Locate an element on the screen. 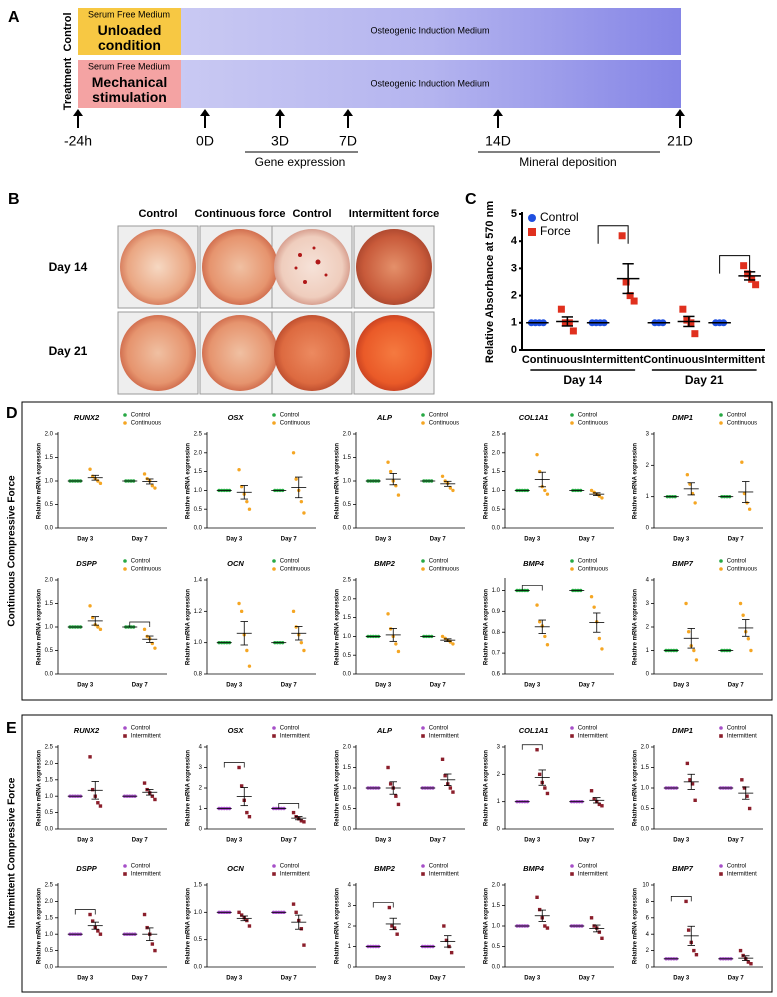 This screenshot has height=997, width=777. y-tick-label: 6 is located at coordinates (648, 918).